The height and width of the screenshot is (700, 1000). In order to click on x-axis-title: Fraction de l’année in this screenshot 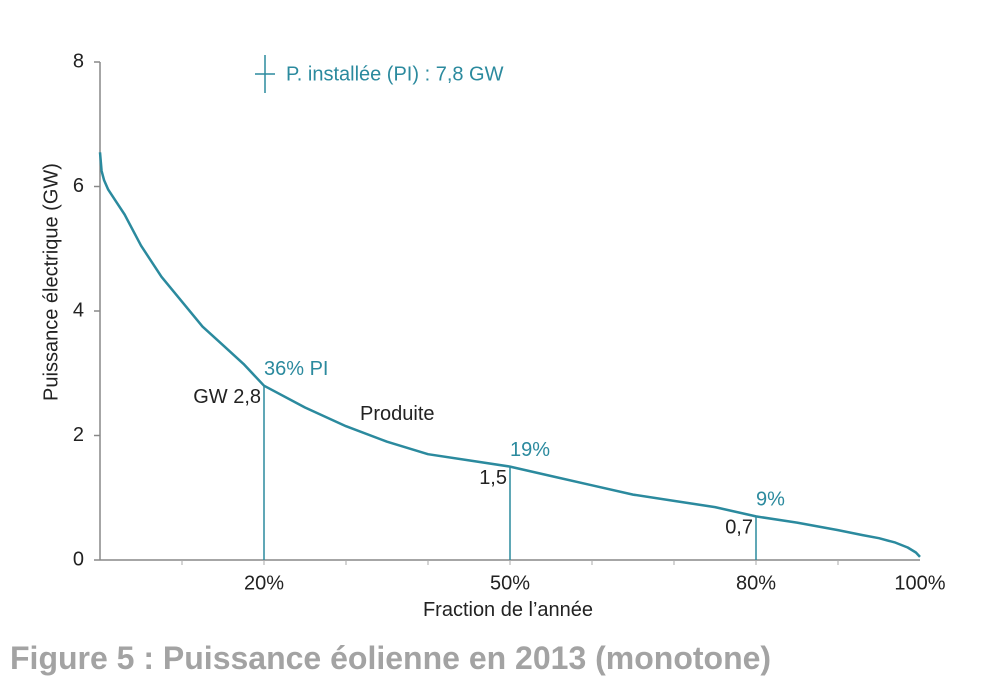, I will do `click(508, 610)`.